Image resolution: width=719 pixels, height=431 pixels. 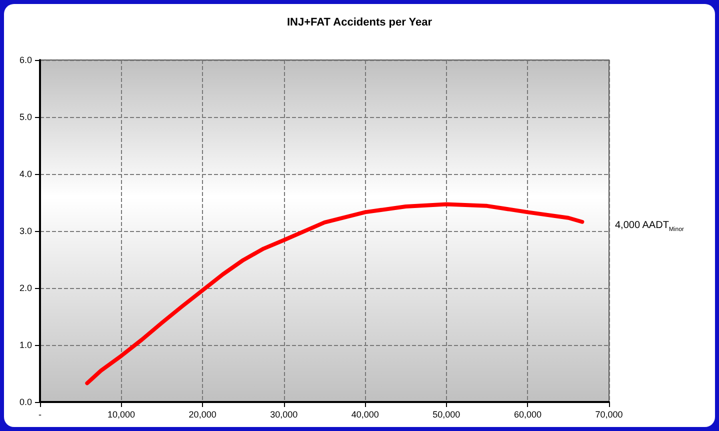 What do you see at coordinates (25, 288) in the screenshot?
I see `y-tick-label: 2.0` at bounding box center [25, 288].